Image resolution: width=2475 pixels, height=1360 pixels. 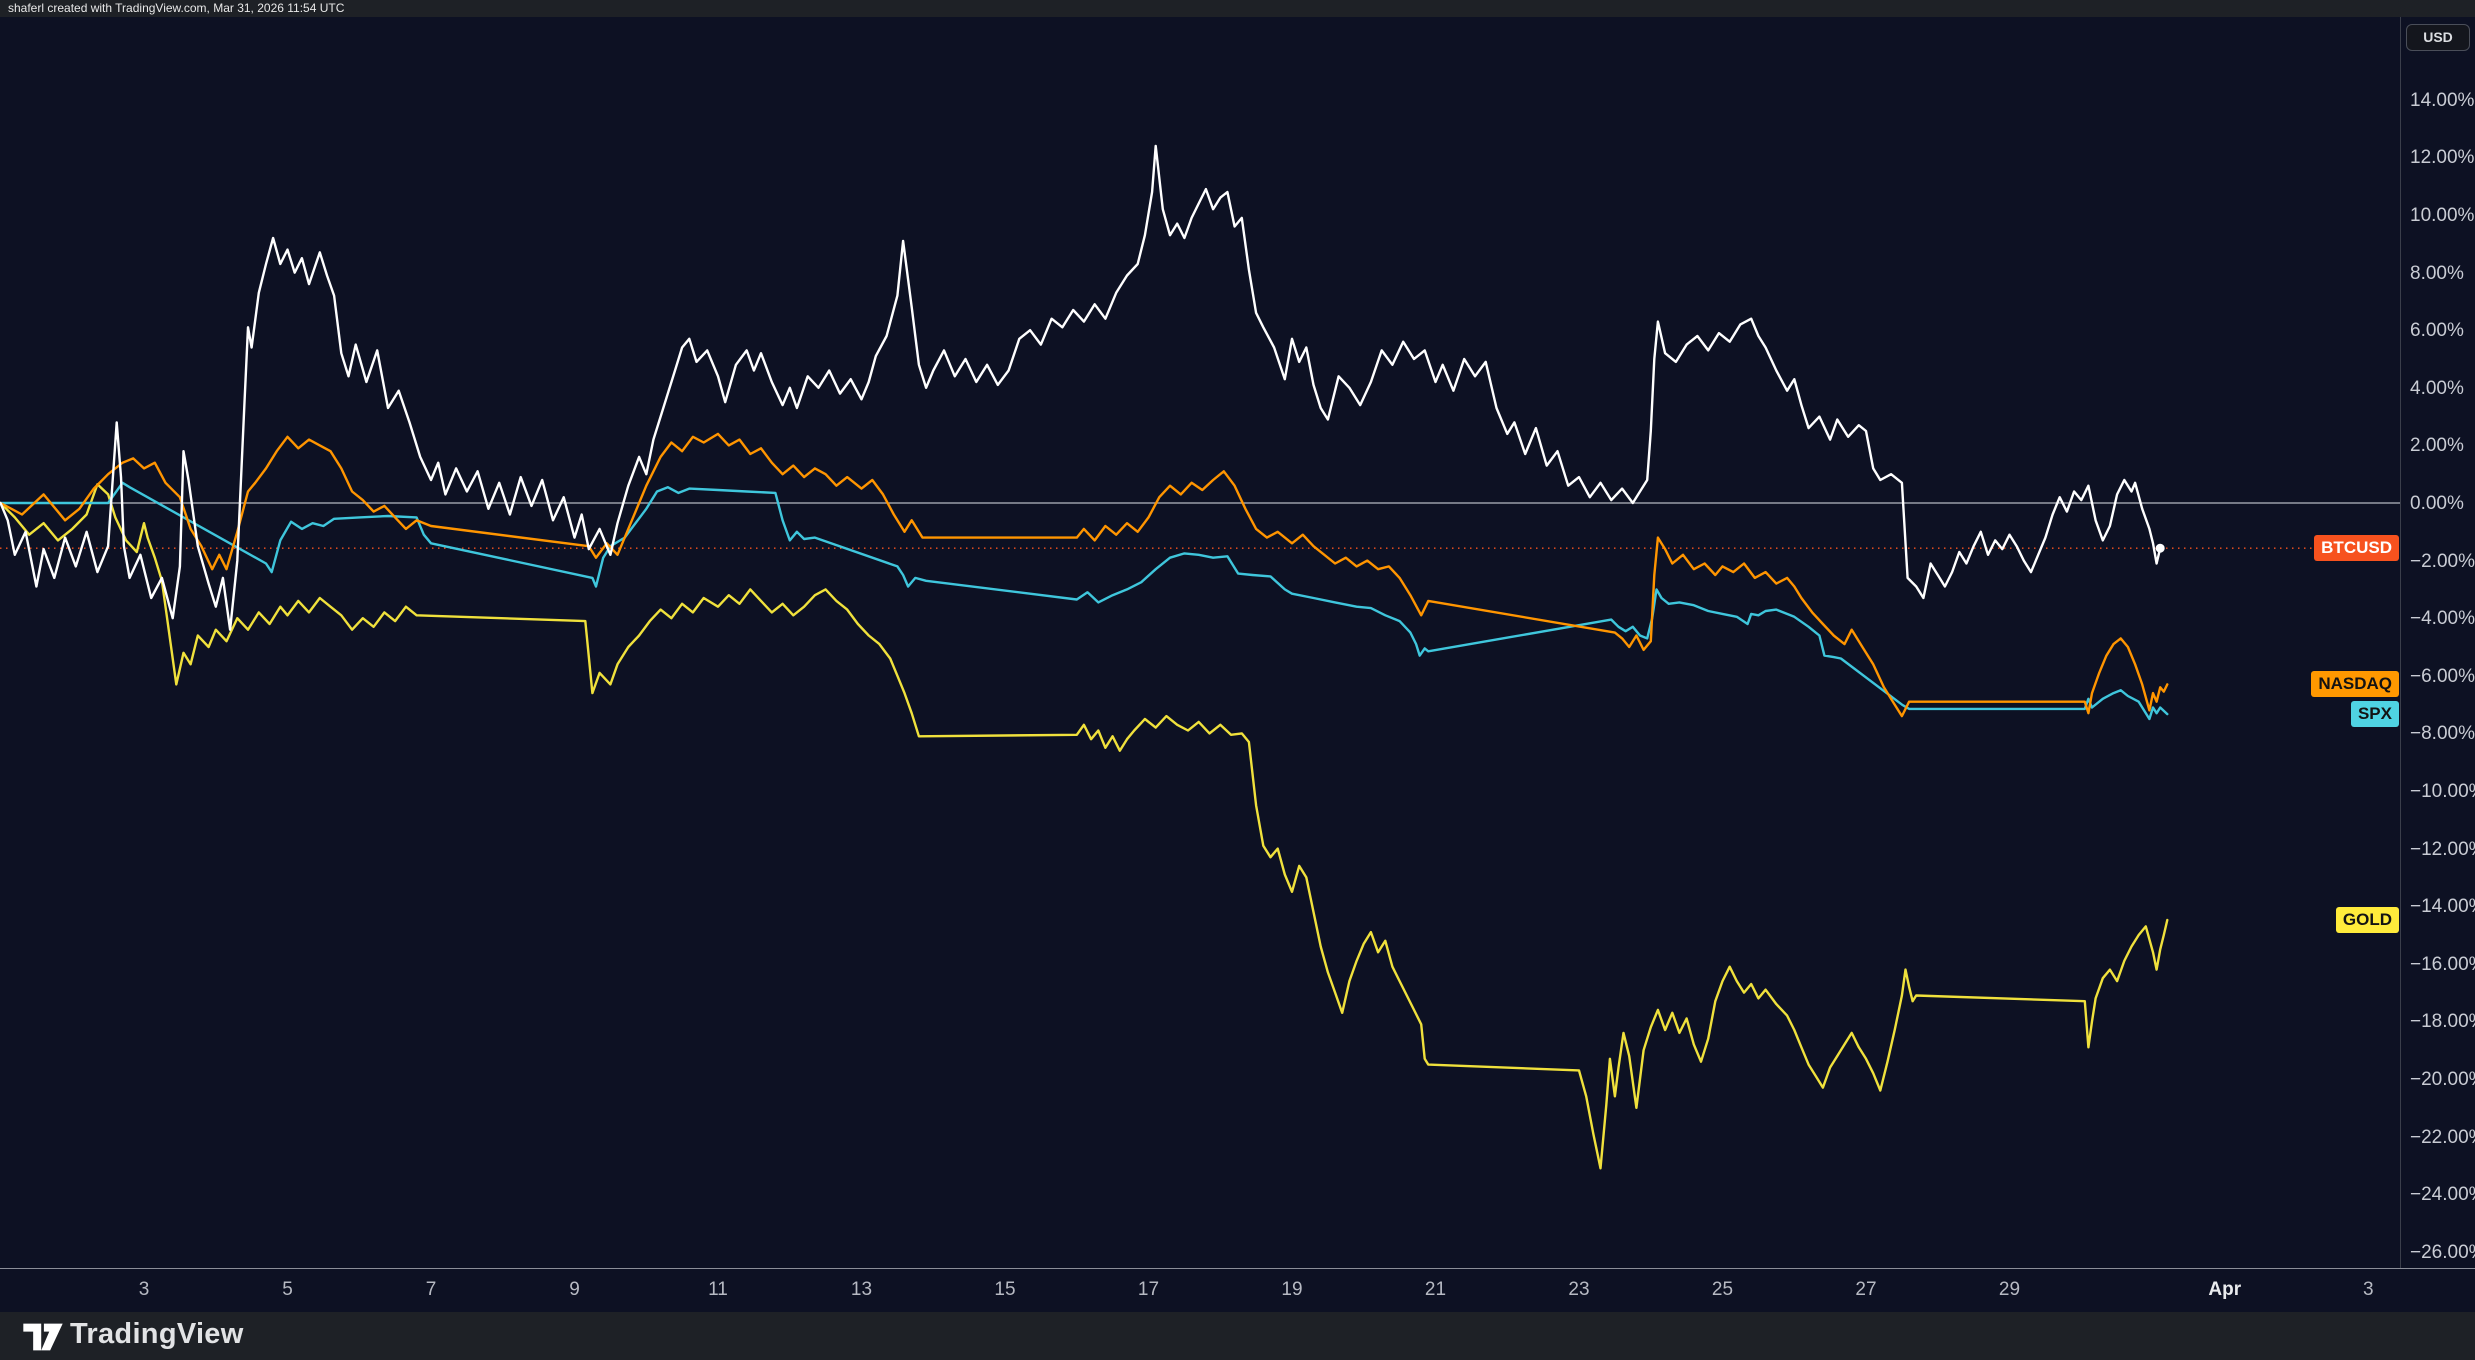 What do you see at coordinates (431, 1289) in the screenshot?
I see `x-tick-label: 7` at bounding box center [431, 1289].